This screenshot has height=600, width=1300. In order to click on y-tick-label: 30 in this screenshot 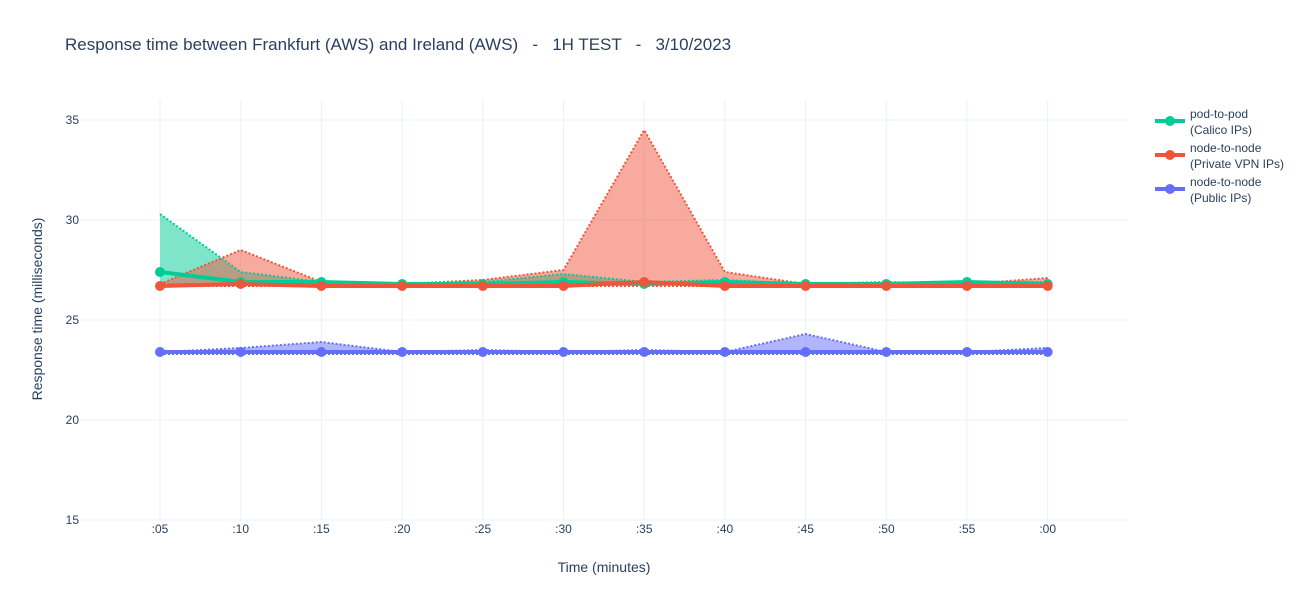, I will do `click(73, 220)`.